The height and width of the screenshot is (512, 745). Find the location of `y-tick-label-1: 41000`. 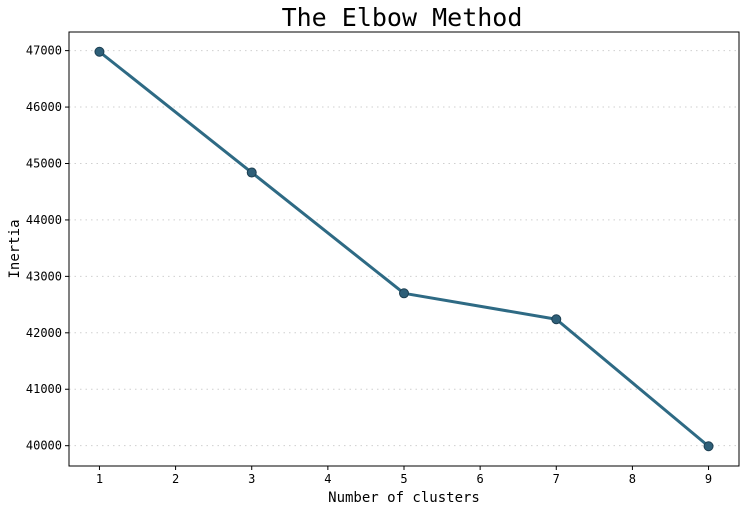

y-tick-label-1: 41000 is located at coordinates (44, 389).